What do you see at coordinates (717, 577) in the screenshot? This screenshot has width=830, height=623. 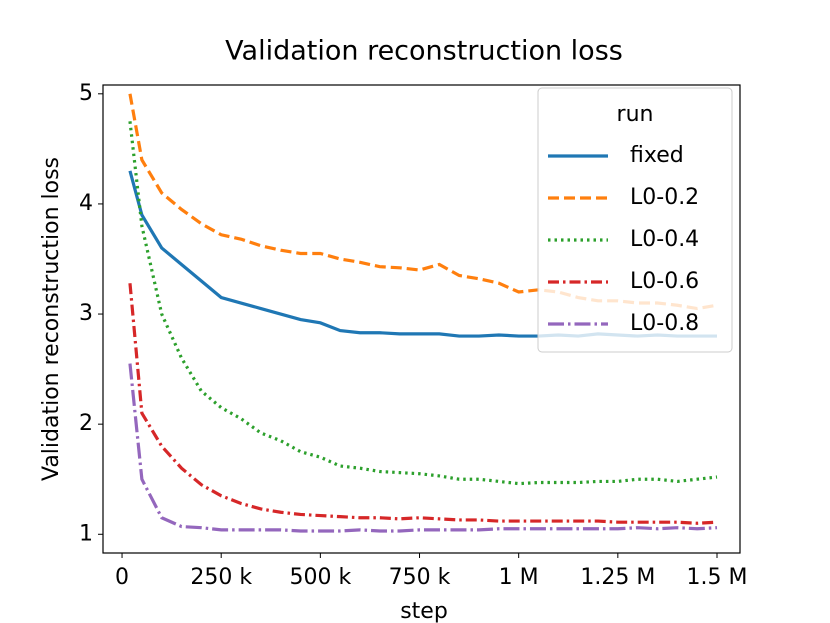 I see `x-tick-label: 1.5 M` at bounding box center [717, 577].